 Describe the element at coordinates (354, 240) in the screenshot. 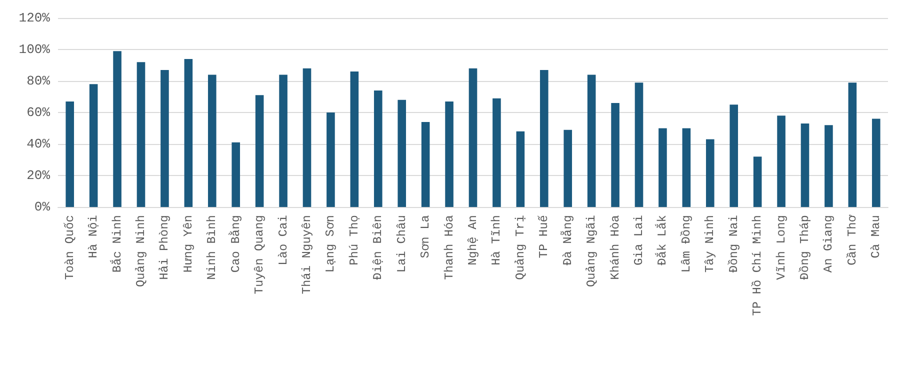

I see `x-tick-label: Phú Thọ` at that location.